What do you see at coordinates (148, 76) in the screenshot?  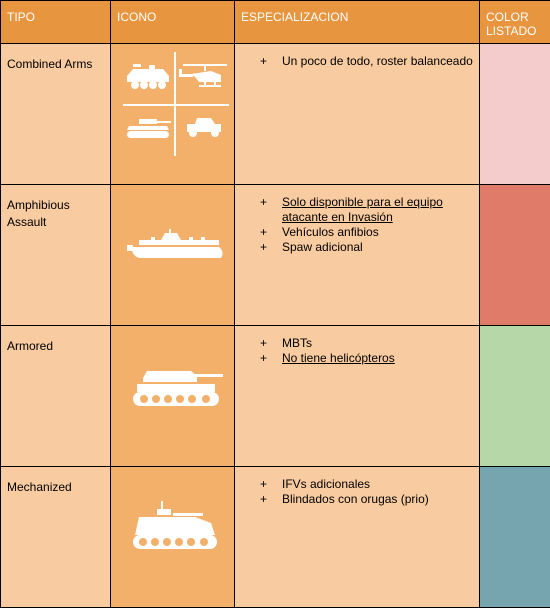 I see `apc-icon` at bounding box center [148, 76].